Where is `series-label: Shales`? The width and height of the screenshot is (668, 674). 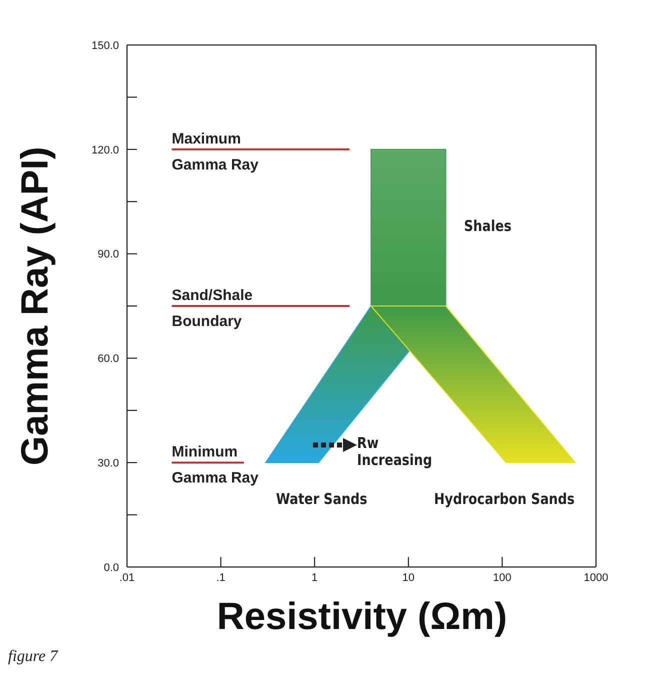
series-label: Shales is located at coordinates (488, 226).